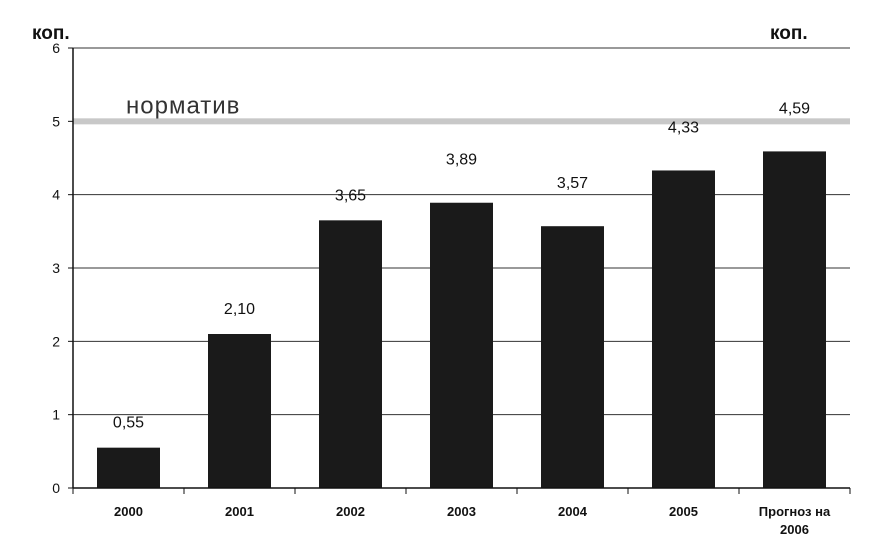 The height and width of the screenshot is (550, 882). What do you see at coordinates (239, 511) in the screenshot?
I see `x-tick-label: 2001` at bounding box center [239, 511].